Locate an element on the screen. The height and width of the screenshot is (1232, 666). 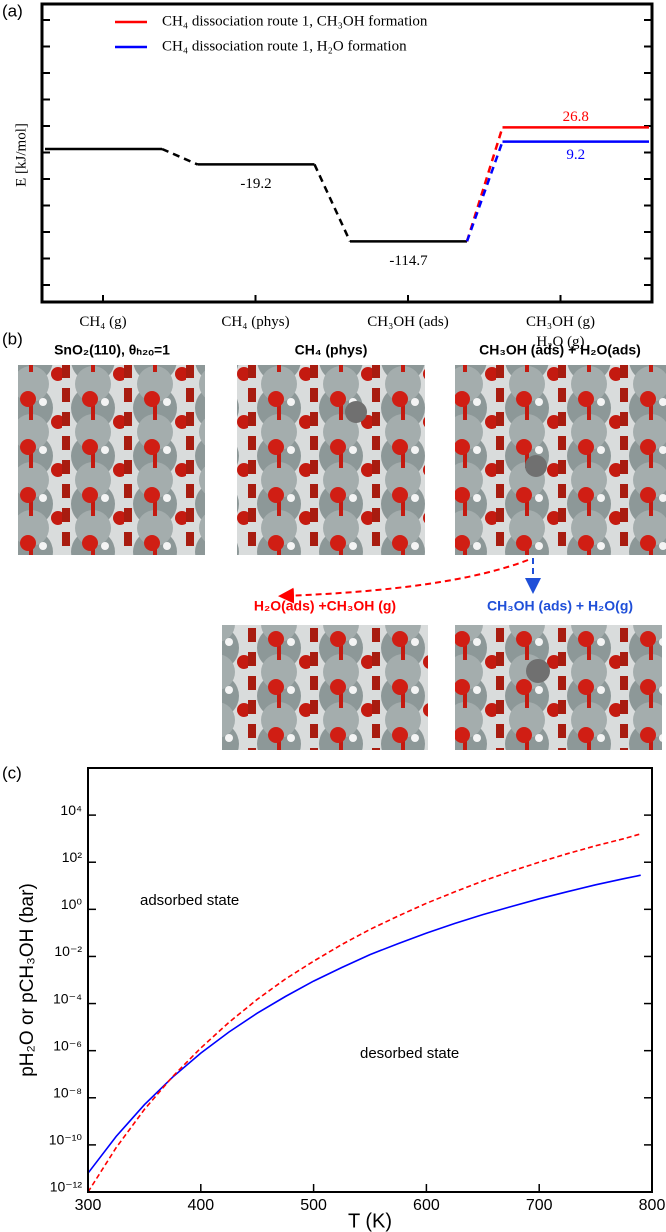
panel-label: (b) is located at coordinates (12, 338).